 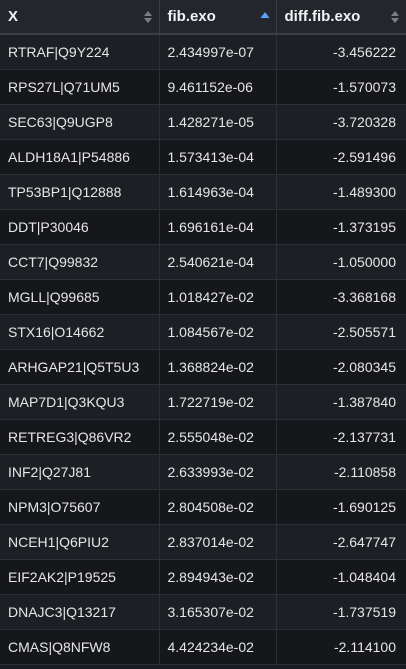 I want to click on cell-fib-exo: 9.461152e-06, so click(x=218, y=87).